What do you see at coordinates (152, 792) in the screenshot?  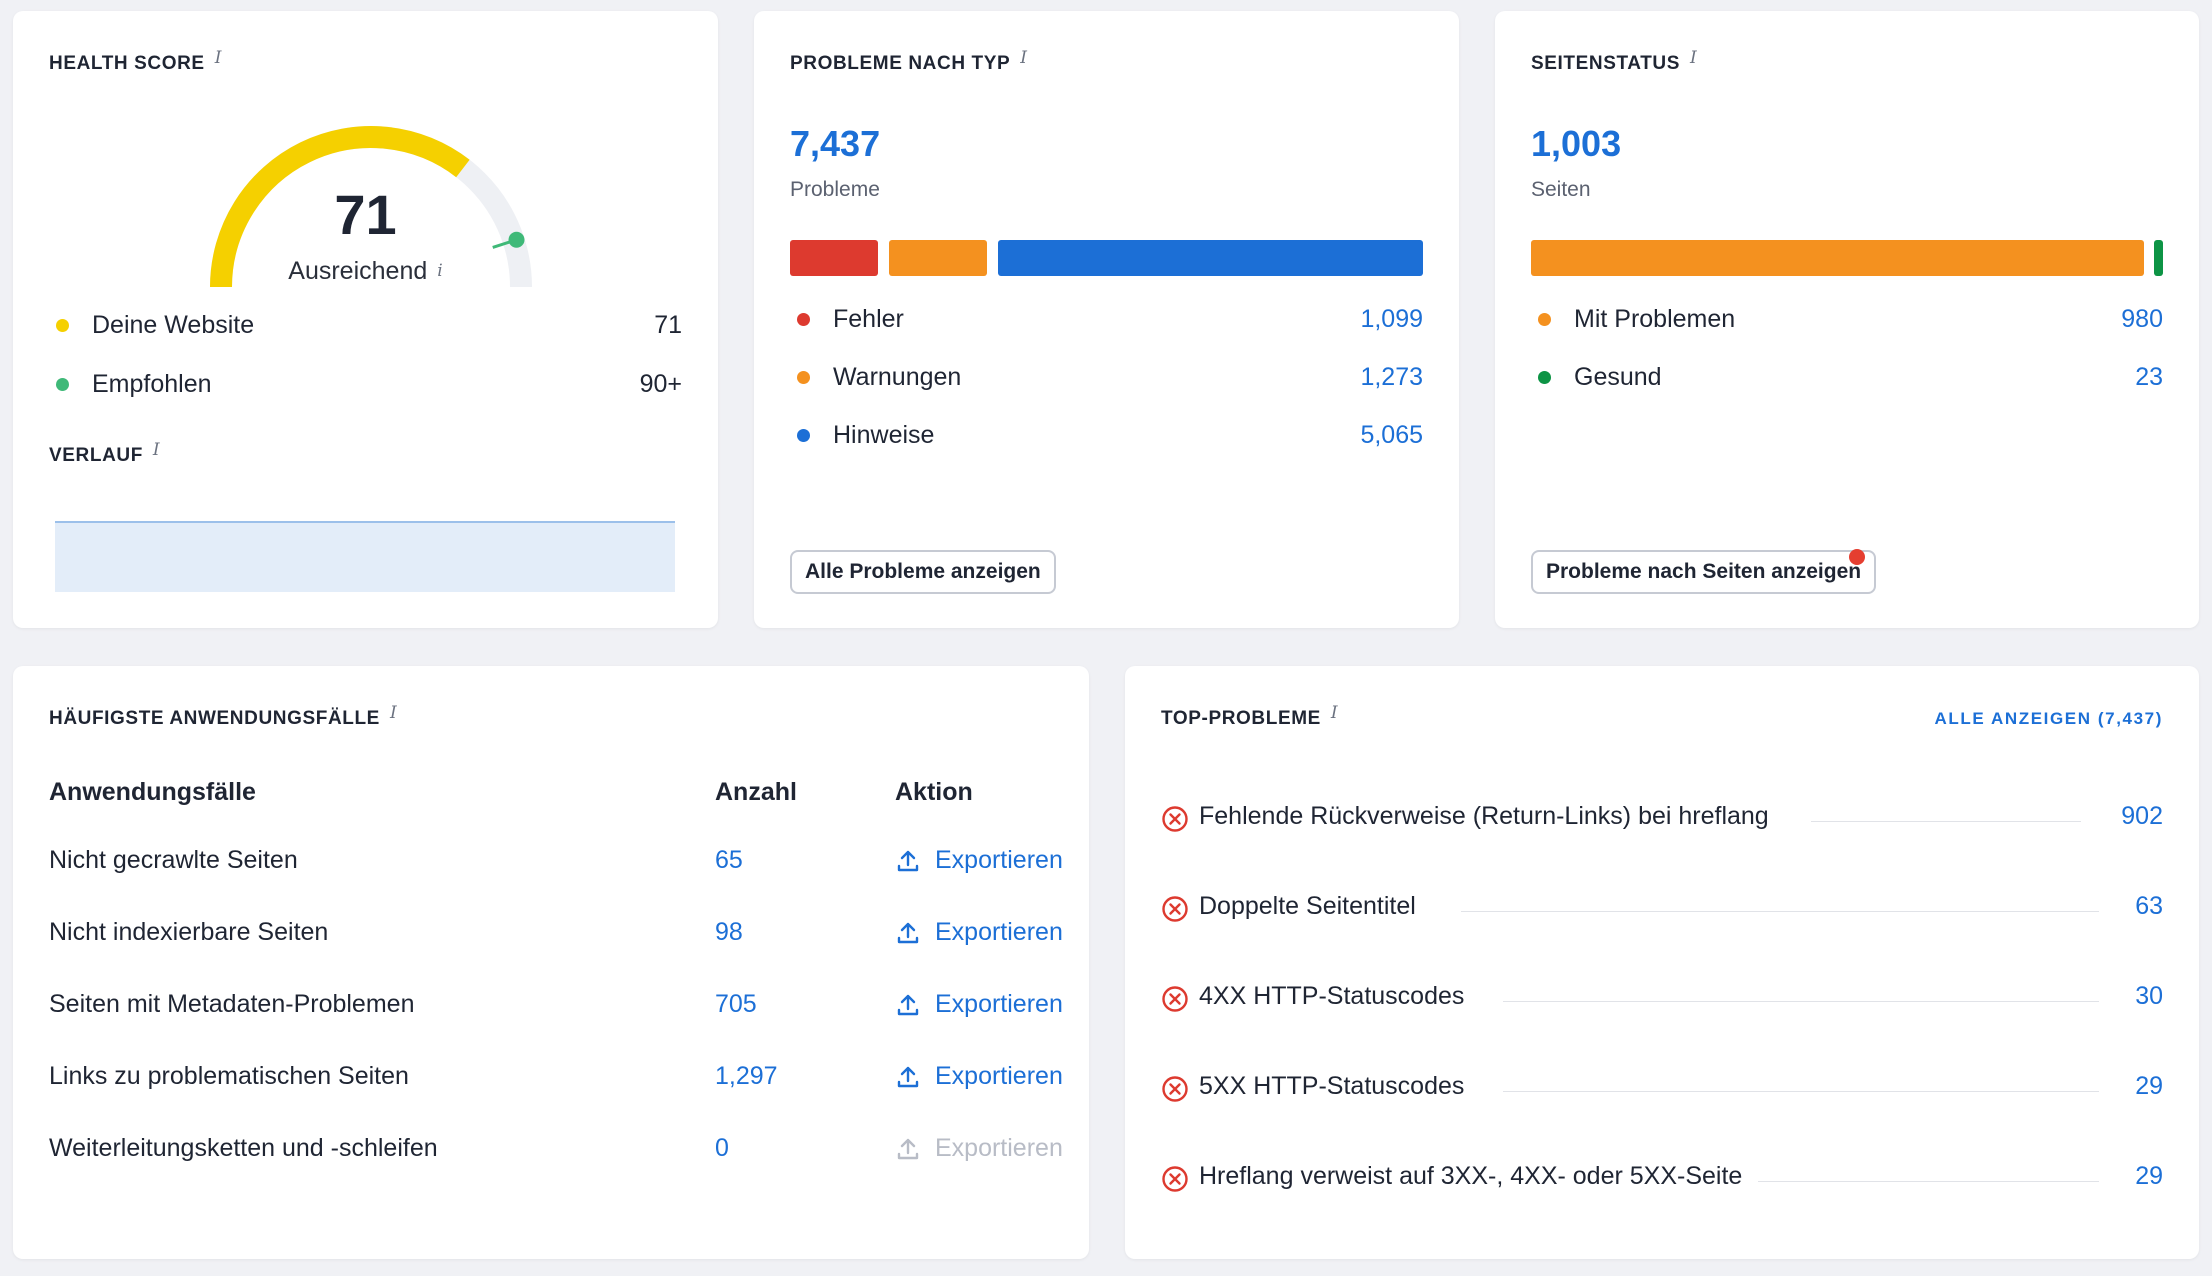 I see `col-header-use-case: Anwendungsfälle` at bounding box center [152, 792].